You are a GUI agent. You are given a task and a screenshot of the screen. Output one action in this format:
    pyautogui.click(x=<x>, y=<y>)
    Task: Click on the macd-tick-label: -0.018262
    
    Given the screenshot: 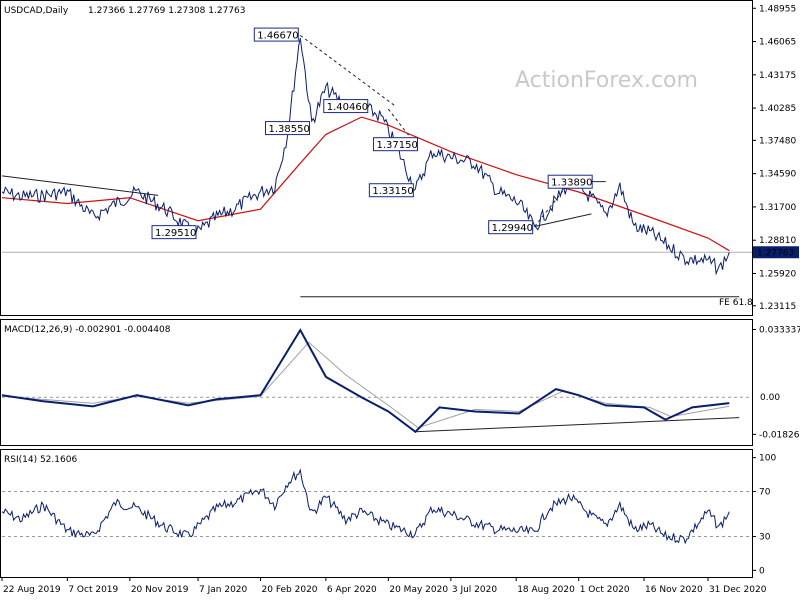 What is the action you would take?
    pyautogui.click(x=779, y=435)
    